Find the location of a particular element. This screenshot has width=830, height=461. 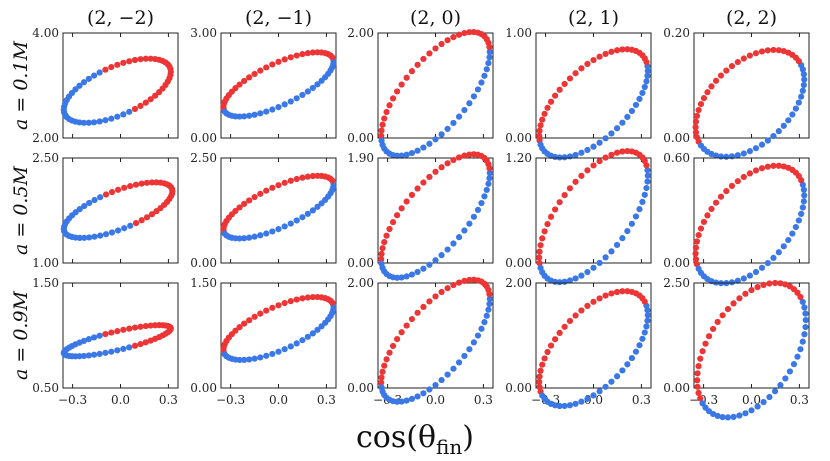

panel-r1-c5: 0.00 0.20 is located at coordinates (736, 93).